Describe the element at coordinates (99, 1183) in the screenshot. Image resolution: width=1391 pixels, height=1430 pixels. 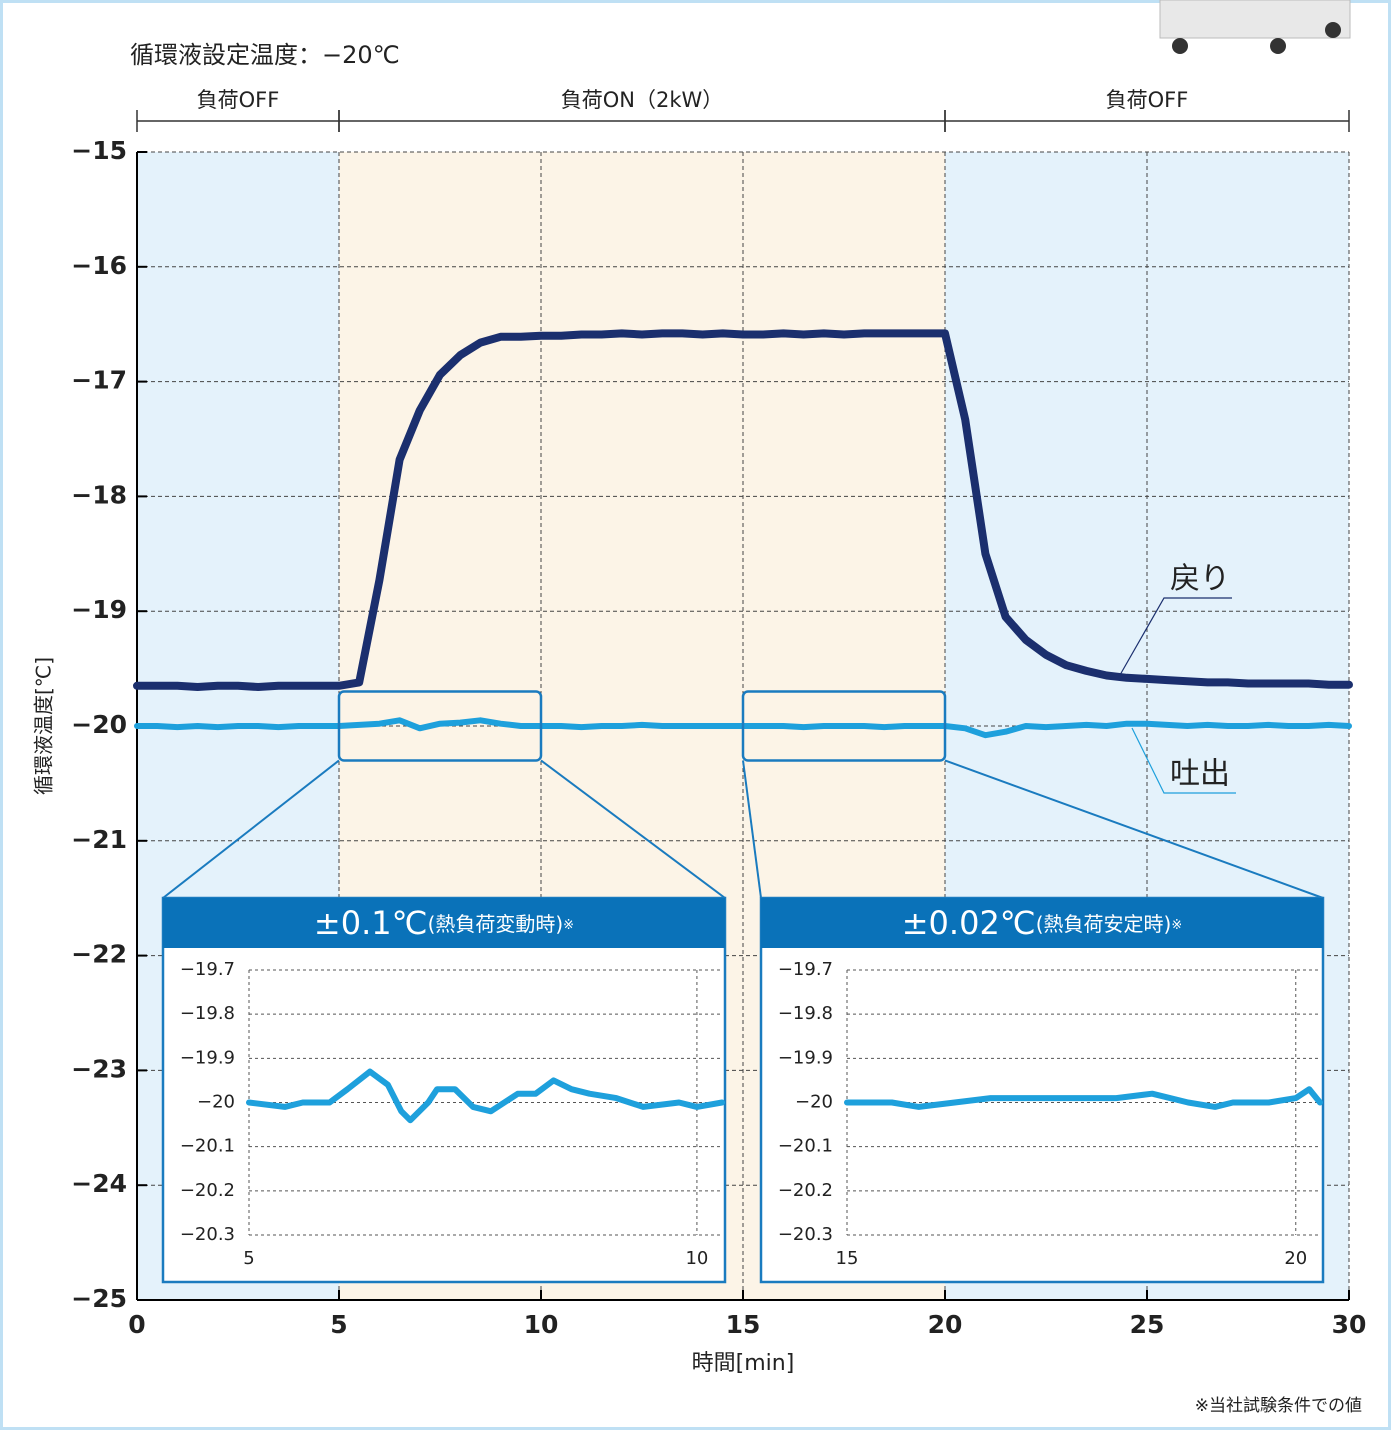
I see `y-tick-label: −24` at that location.